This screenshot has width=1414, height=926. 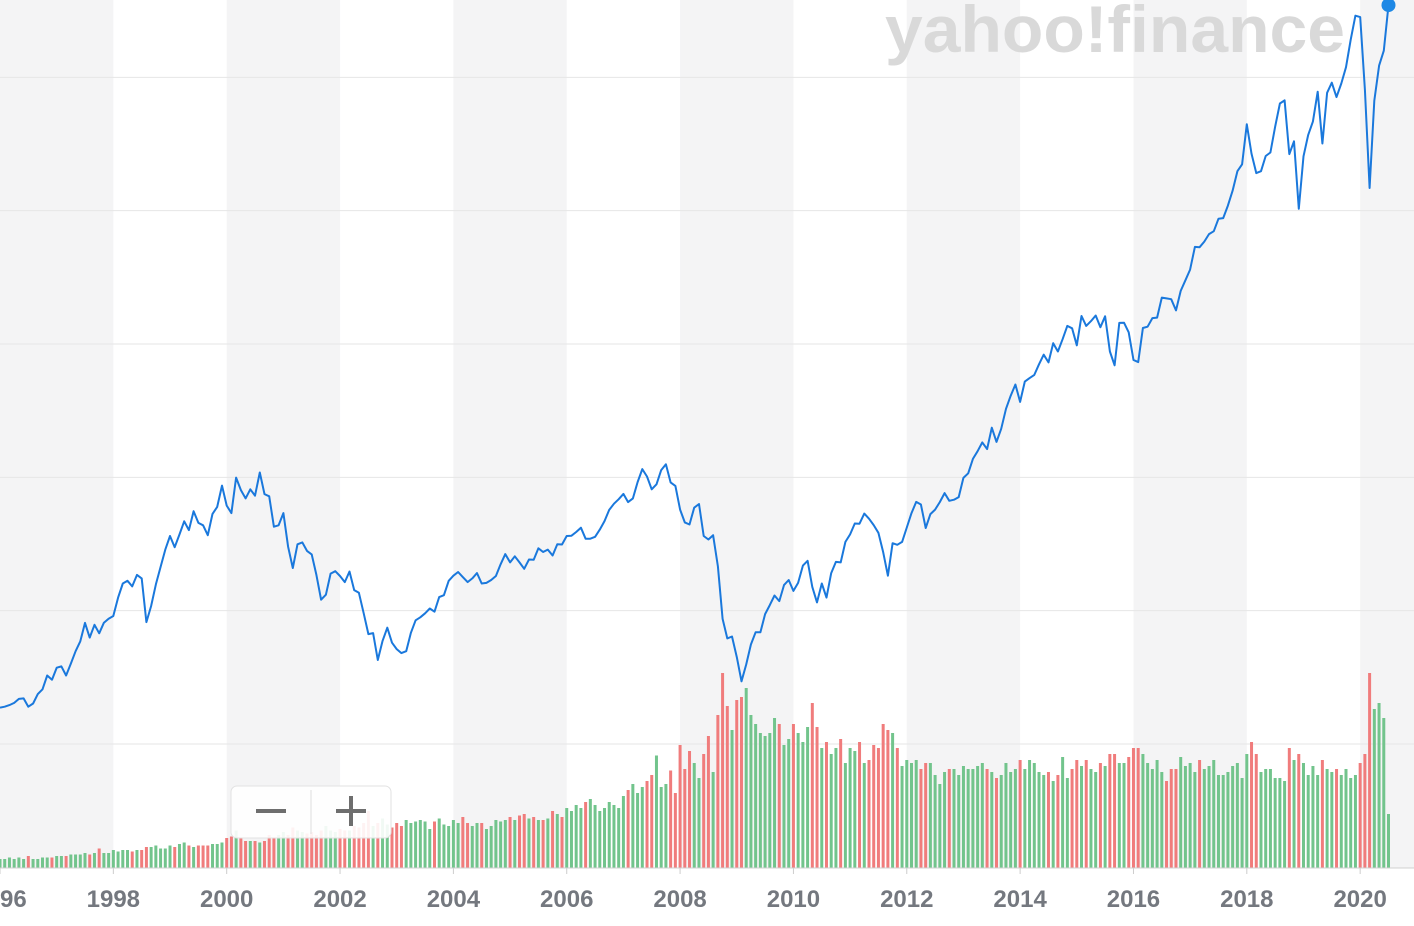 I want to click on zoom-control, so click(x=311, y=812).